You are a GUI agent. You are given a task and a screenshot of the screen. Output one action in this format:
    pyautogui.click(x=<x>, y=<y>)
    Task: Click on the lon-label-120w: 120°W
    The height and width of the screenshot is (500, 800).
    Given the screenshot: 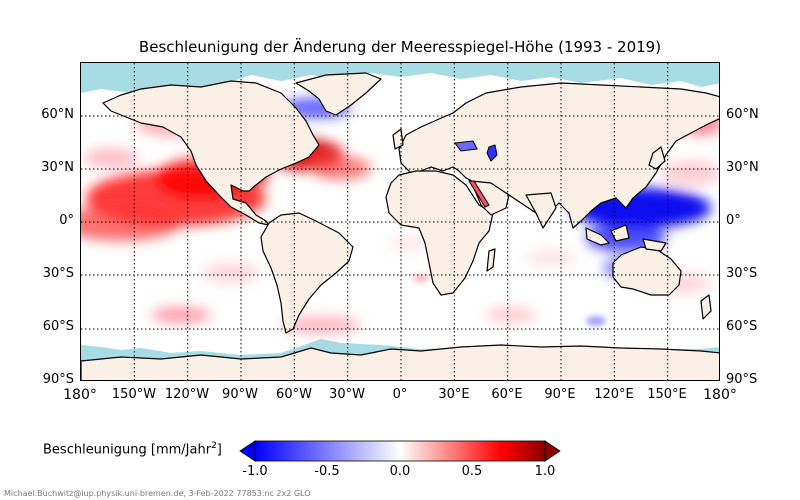 What is the action you would take?
    pyautogui.click(x=187, y=394)
    